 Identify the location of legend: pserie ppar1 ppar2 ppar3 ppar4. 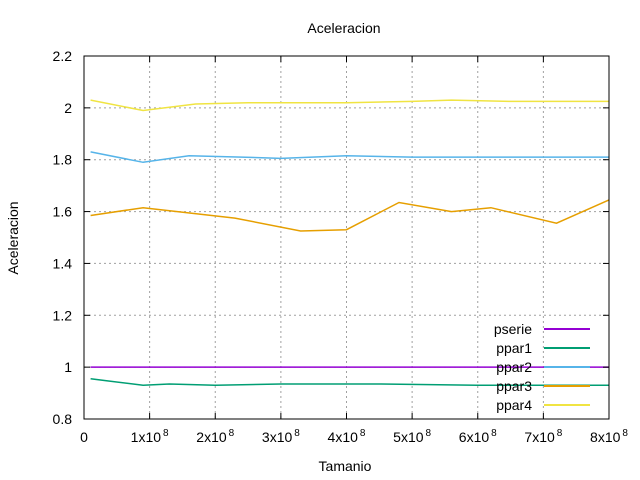
(542, 367).